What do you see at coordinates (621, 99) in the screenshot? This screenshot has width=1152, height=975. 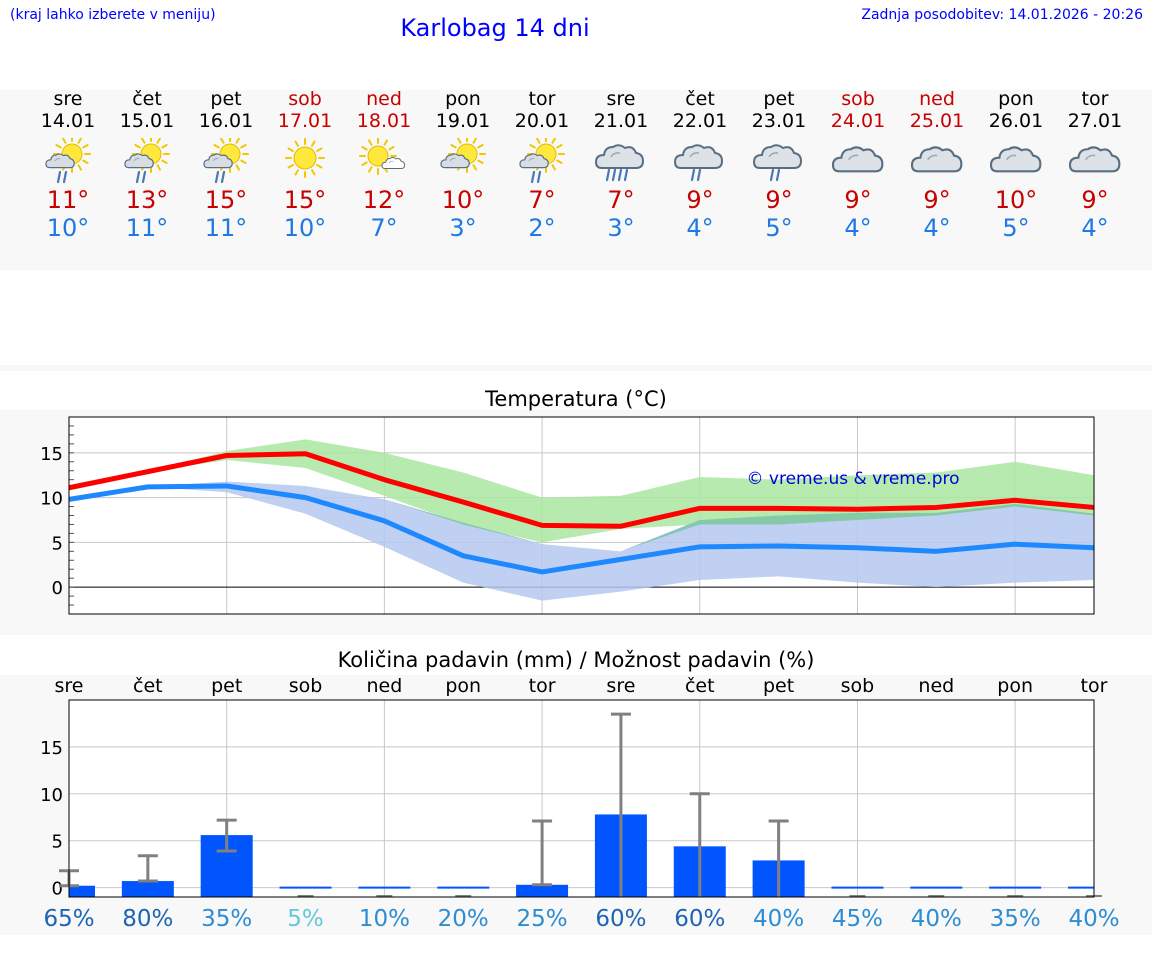 I see `day-name: sre` at bounding box center [621, 99].